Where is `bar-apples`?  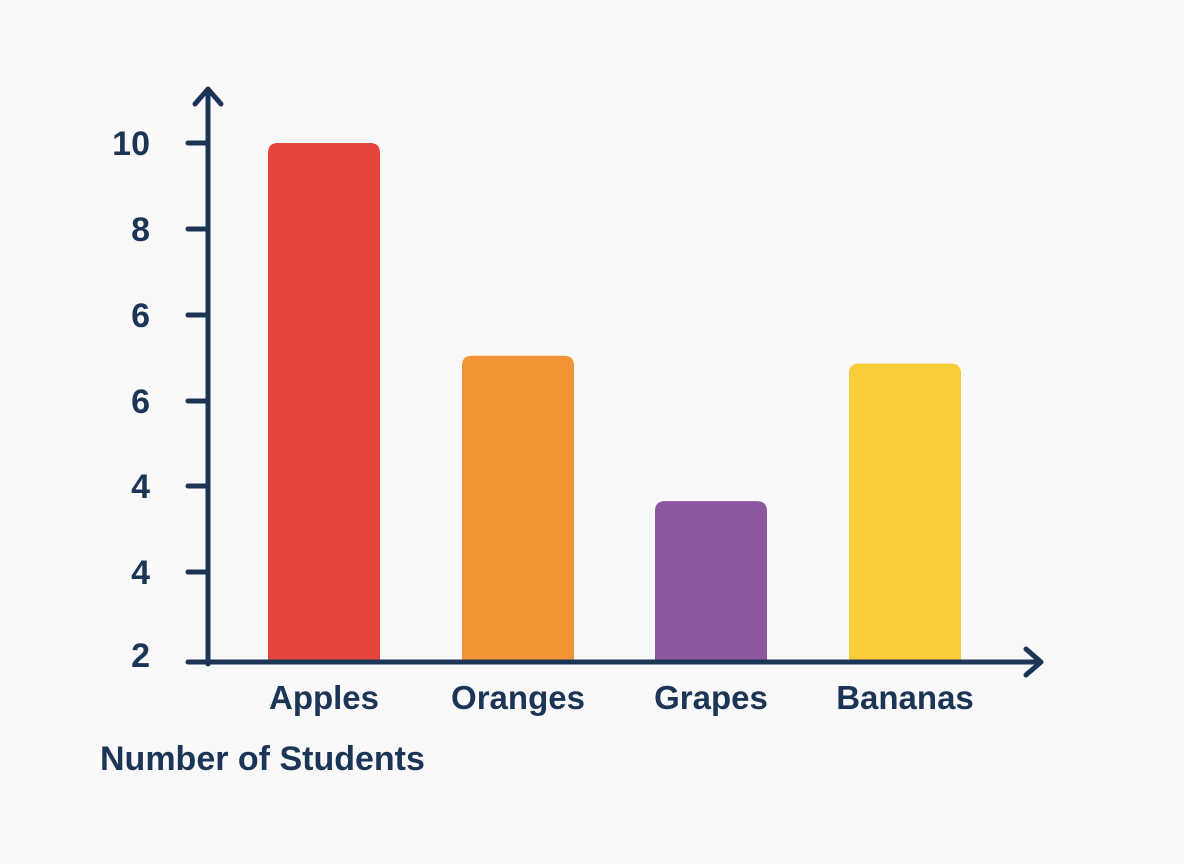 bar-apples is located at coordinates (324, 402).